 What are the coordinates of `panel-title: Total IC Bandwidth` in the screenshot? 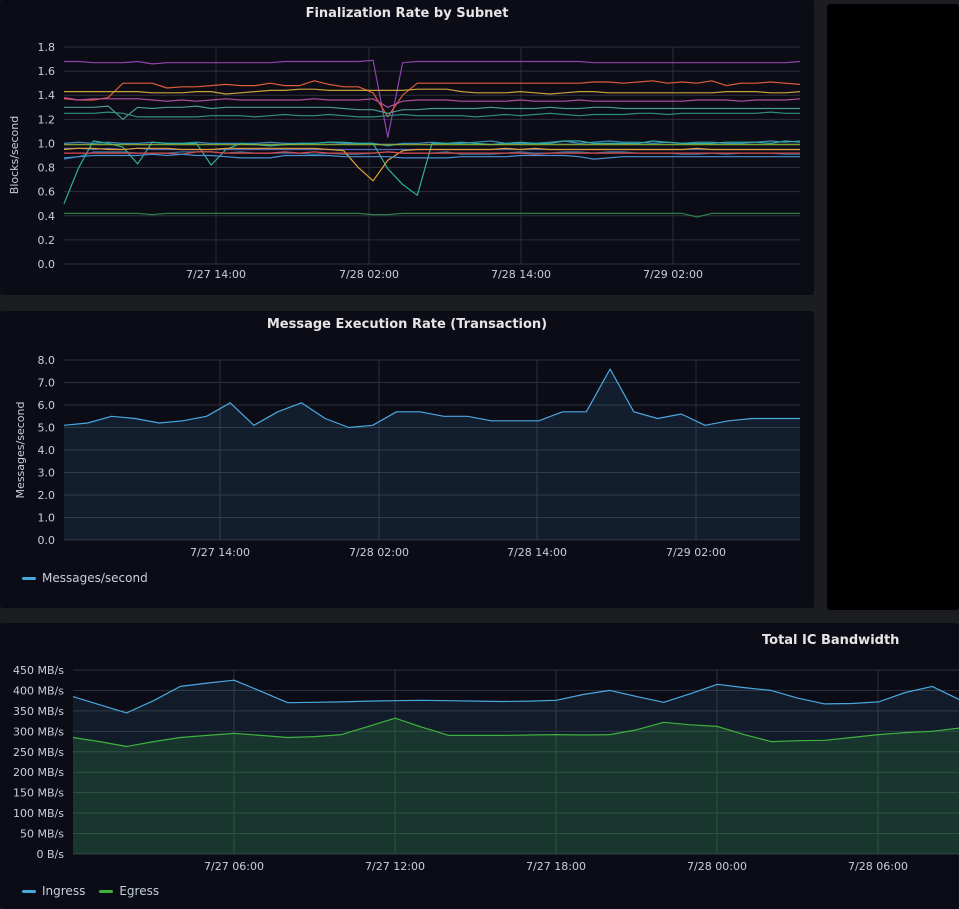 It's located at (831, 640).